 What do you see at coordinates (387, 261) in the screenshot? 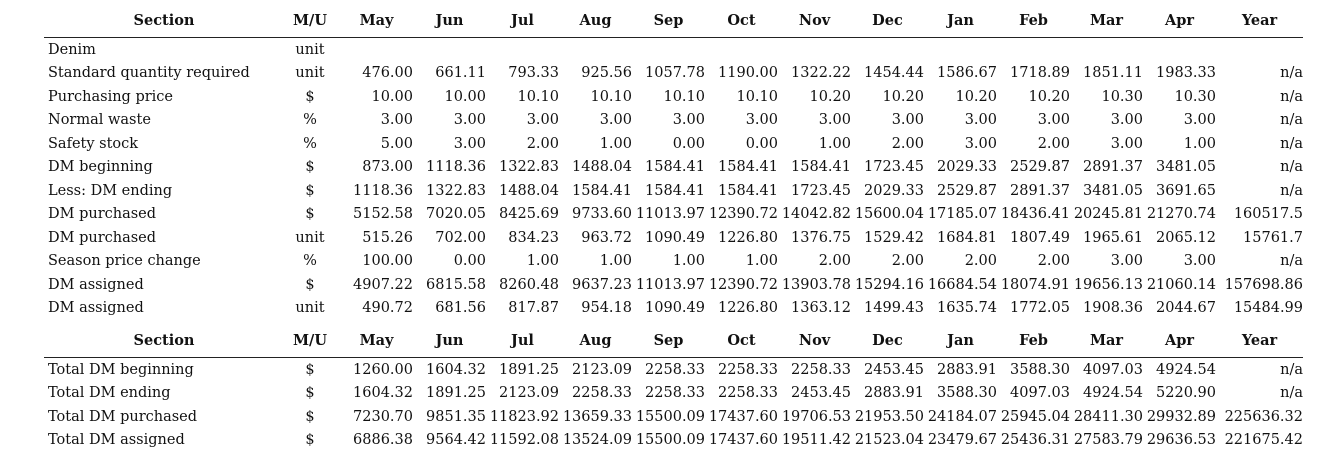
I see `value-cell: 100.00` at bounding box center [387, 261].